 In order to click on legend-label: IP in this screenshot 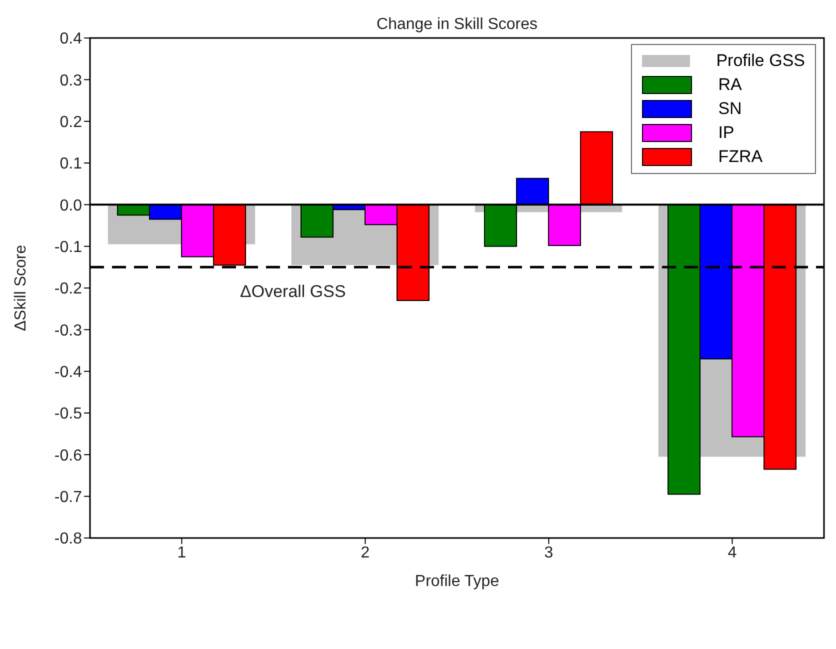, I will do `click(726, 133)`.